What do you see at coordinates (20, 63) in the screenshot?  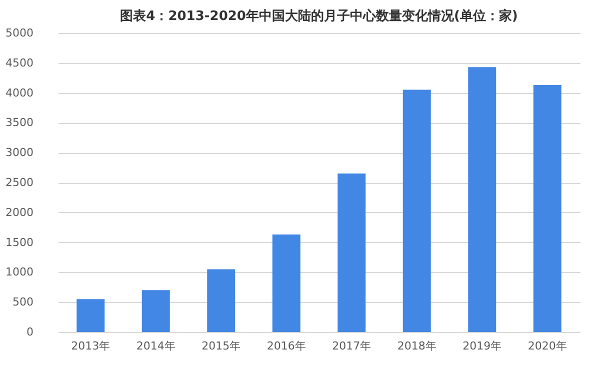 I see `y-tick-label: 4500` at bounding box center [20, 63].